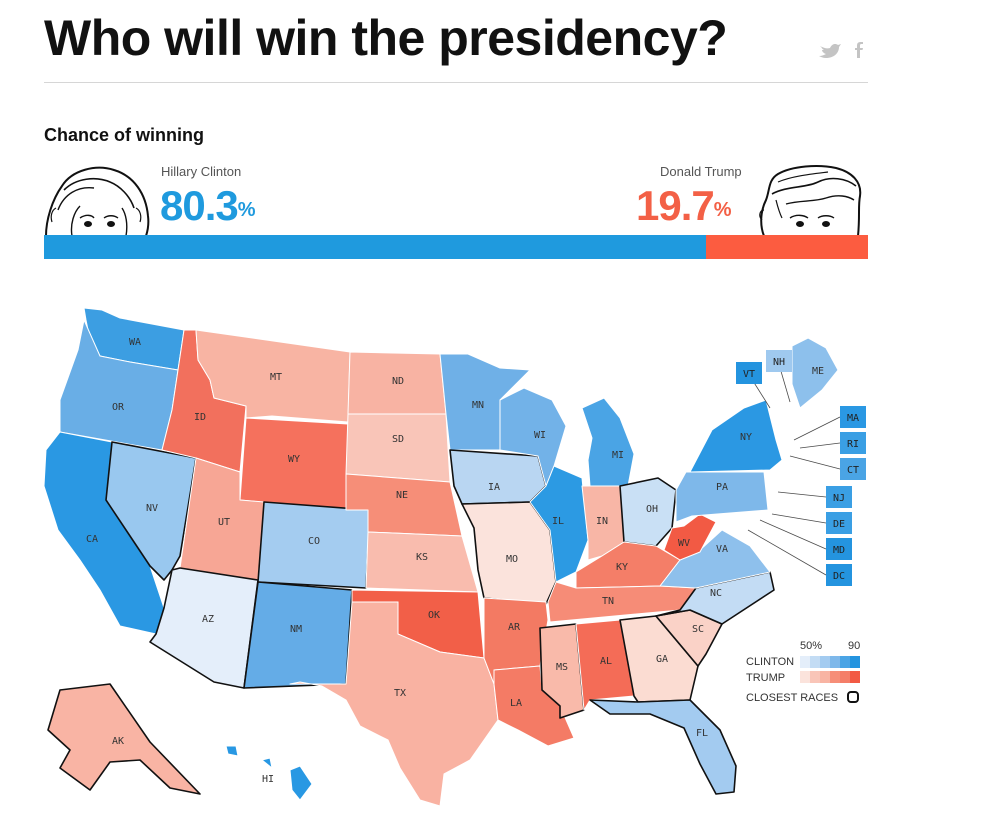 This screenshot has width=1000, height=830. I want to click on trump-name: Donald Trump, so click(701, 171).